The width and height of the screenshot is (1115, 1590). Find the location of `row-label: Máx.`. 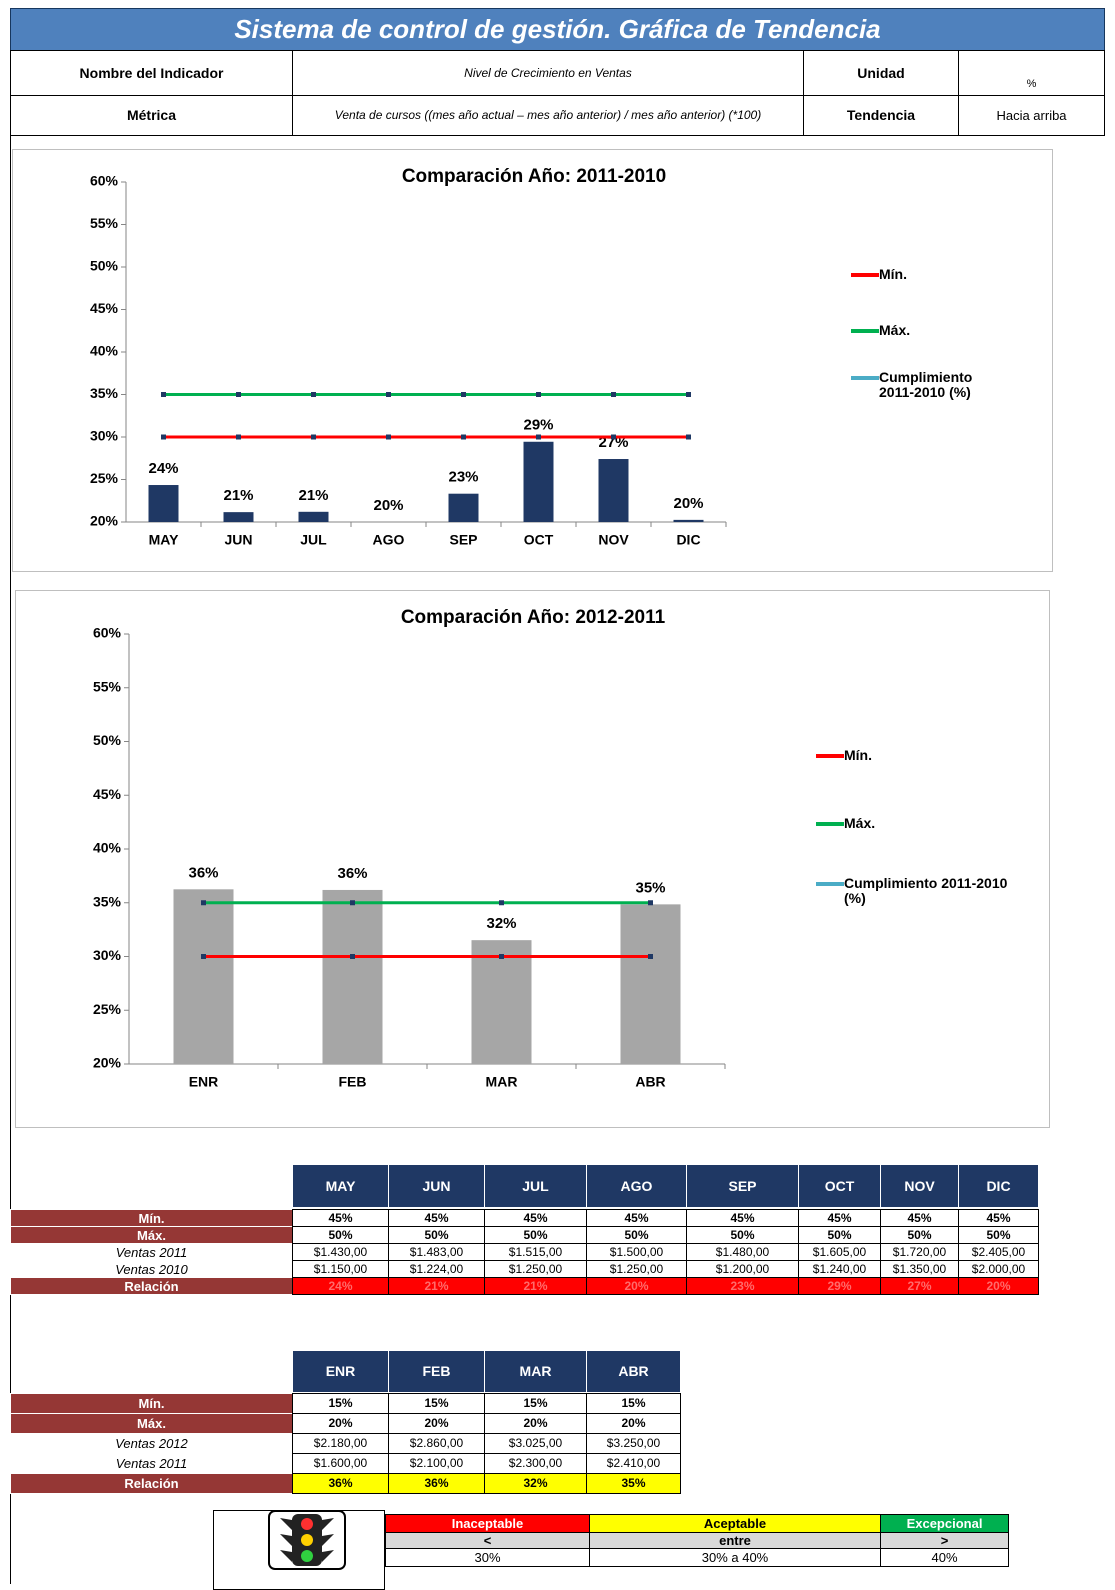

row-label: Máx. is located at coordinates (151, 1423).